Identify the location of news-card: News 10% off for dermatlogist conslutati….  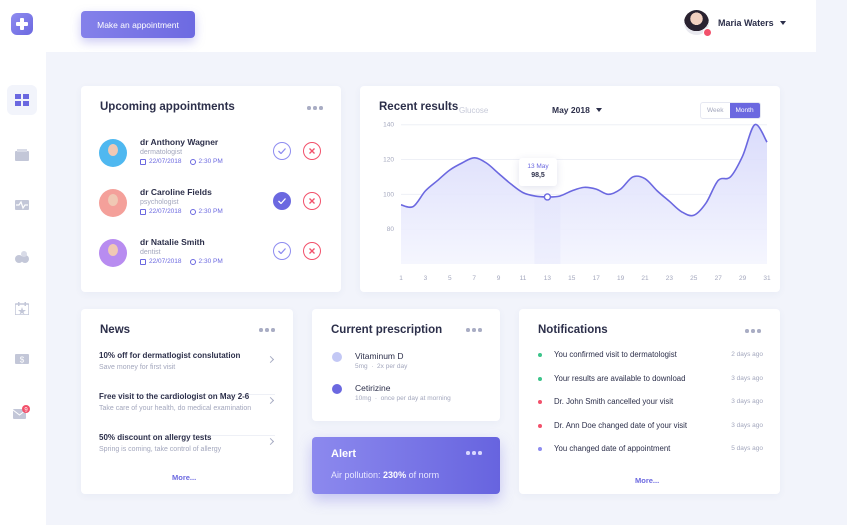
(187, 401).